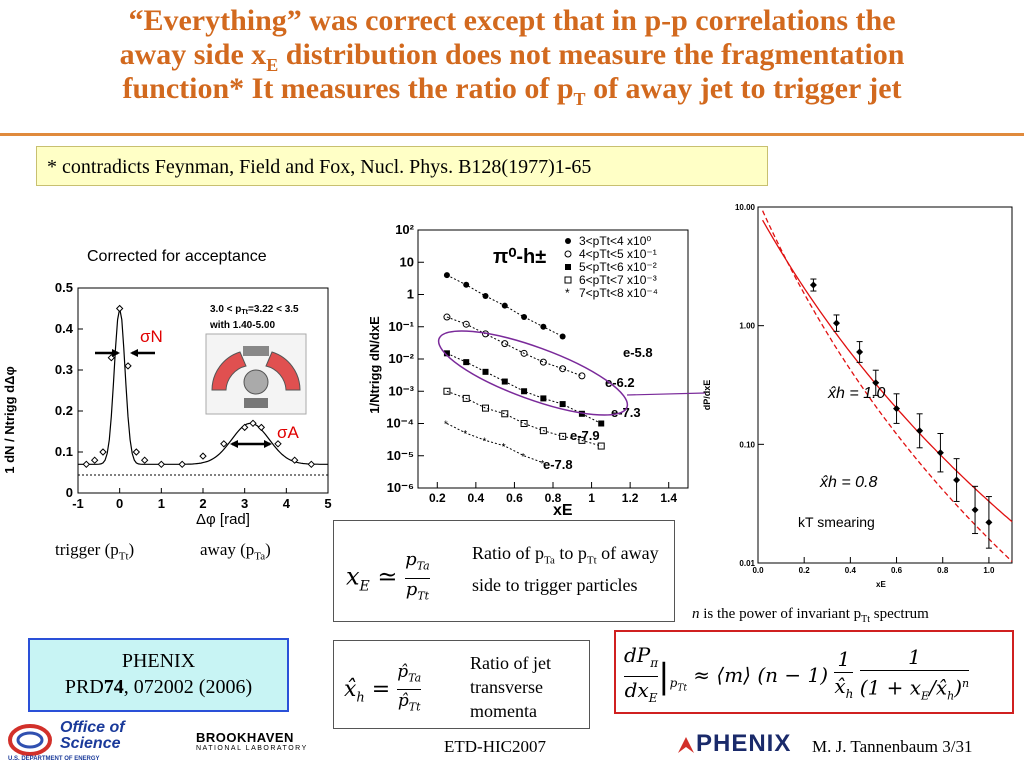 The width and height of the screenshot is (1024, 768). I want to click on phenix-detector-inset, so click(256, 374).